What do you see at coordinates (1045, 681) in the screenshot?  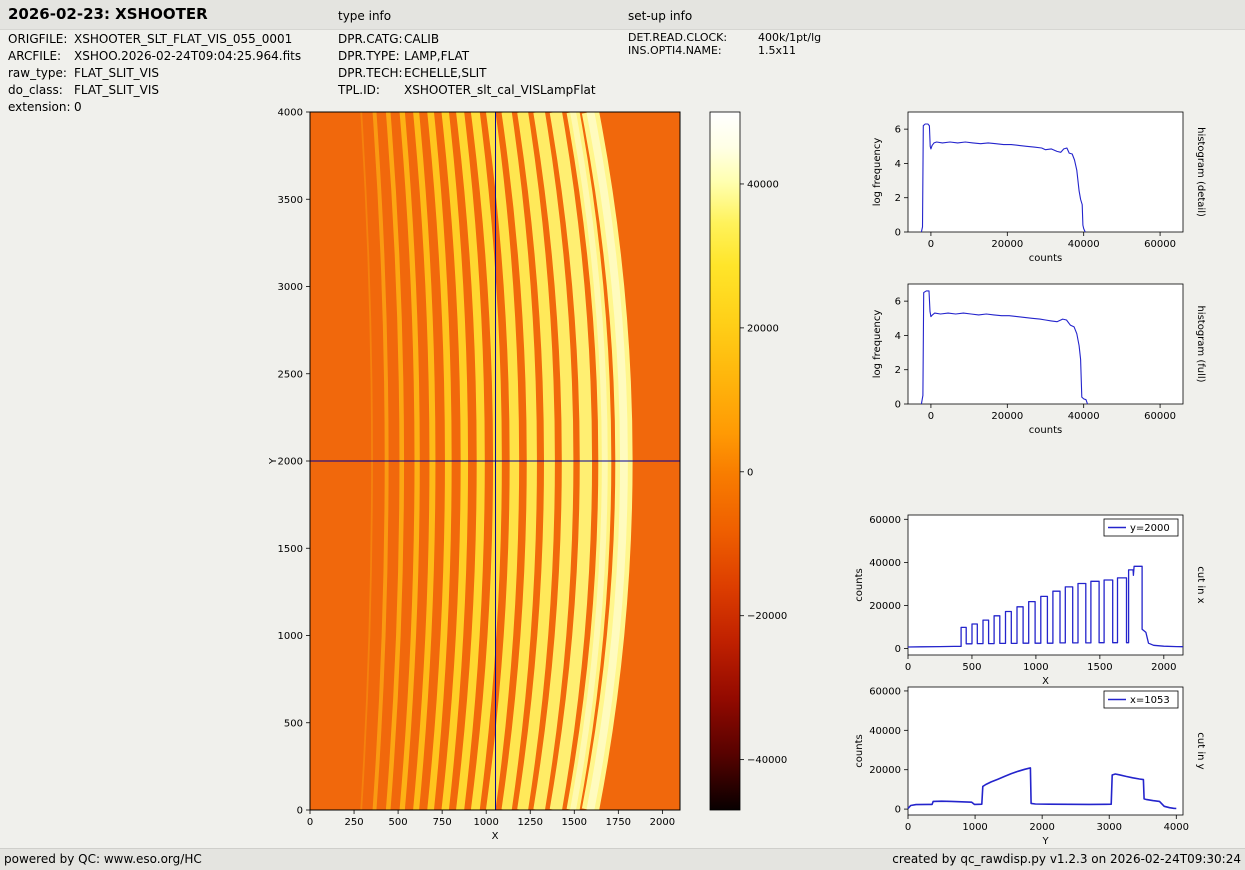 I see `svg-text: X` at bounding box center [1045, 681].